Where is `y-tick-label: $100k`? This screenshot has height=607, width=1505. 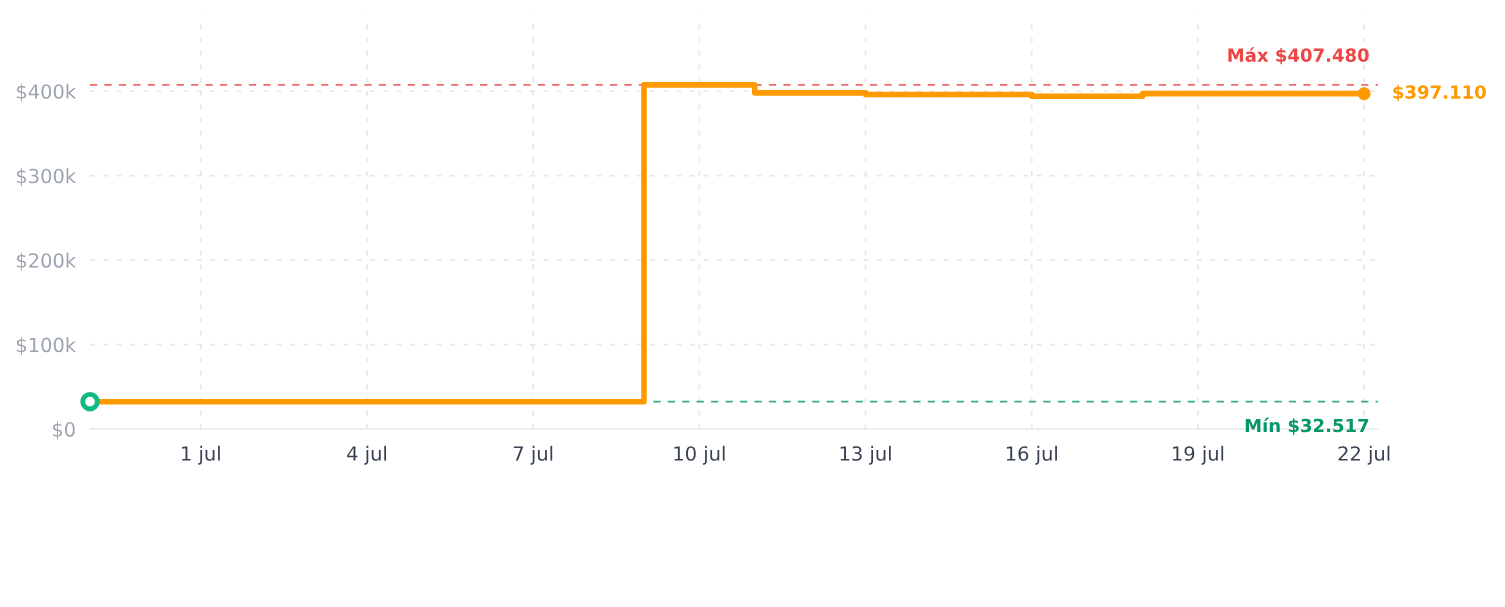 y-tick-label: $100k is located at coordinates (46, 346).